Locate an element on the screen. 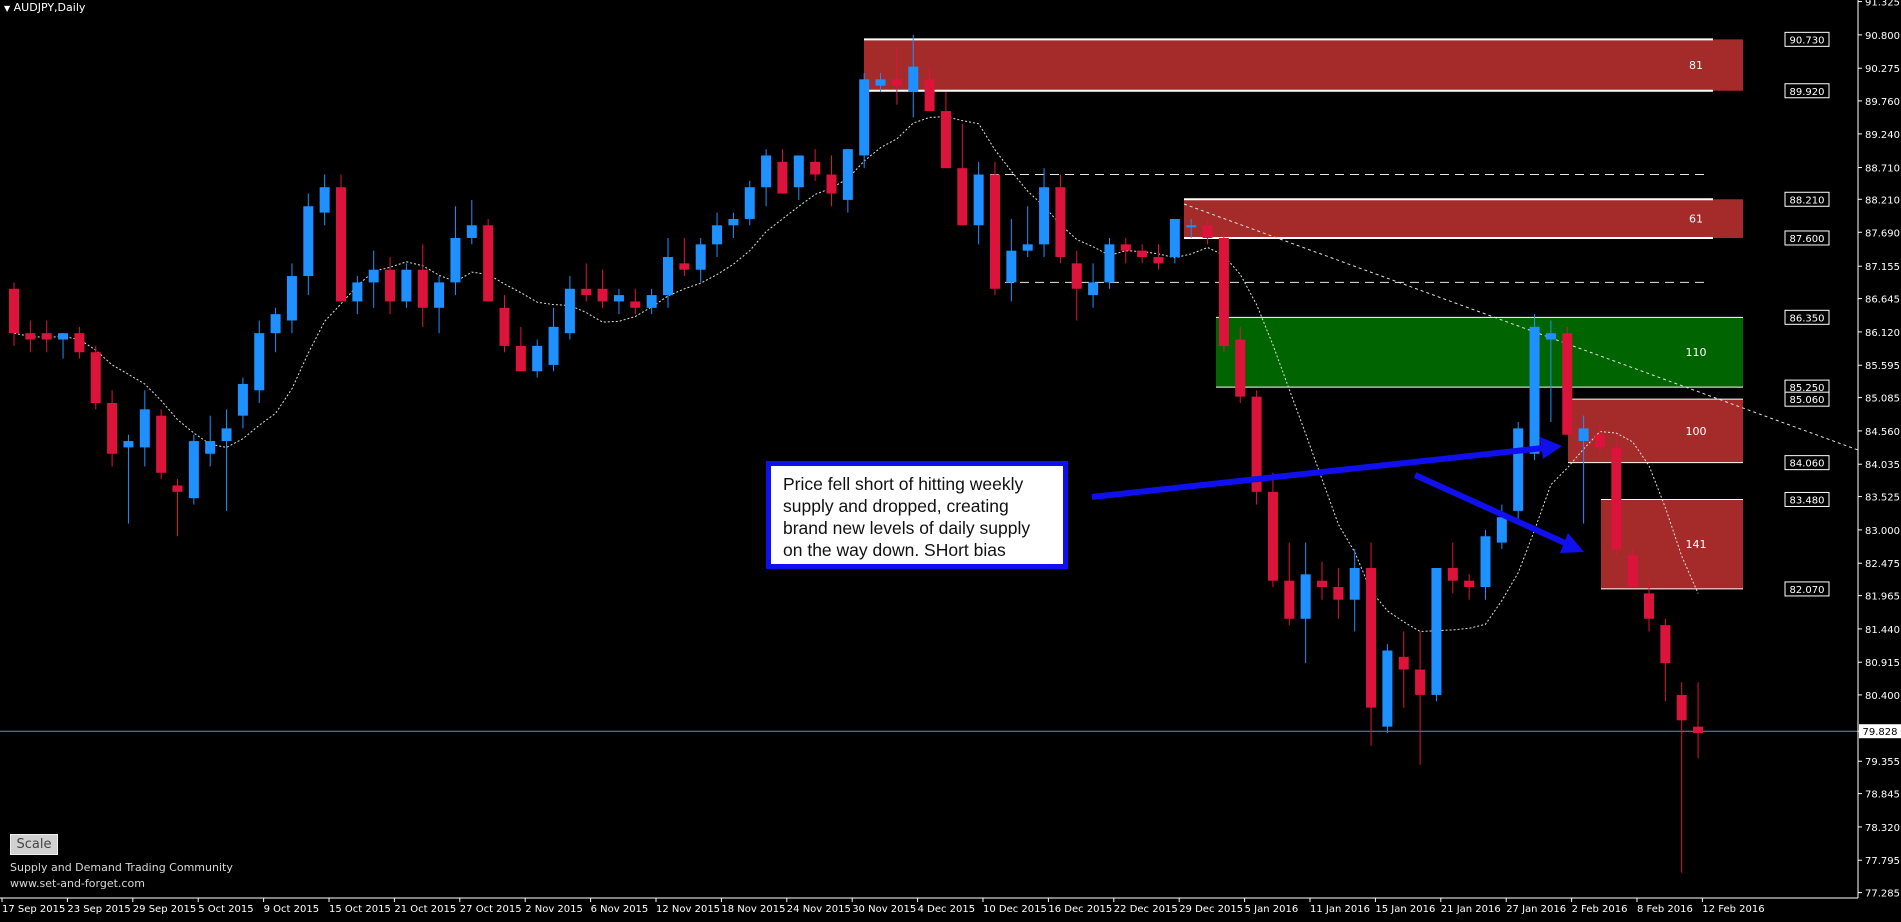 The image size is (1901, 922). price-tick-label: 83.525 is located at coordinates (1882, 498).